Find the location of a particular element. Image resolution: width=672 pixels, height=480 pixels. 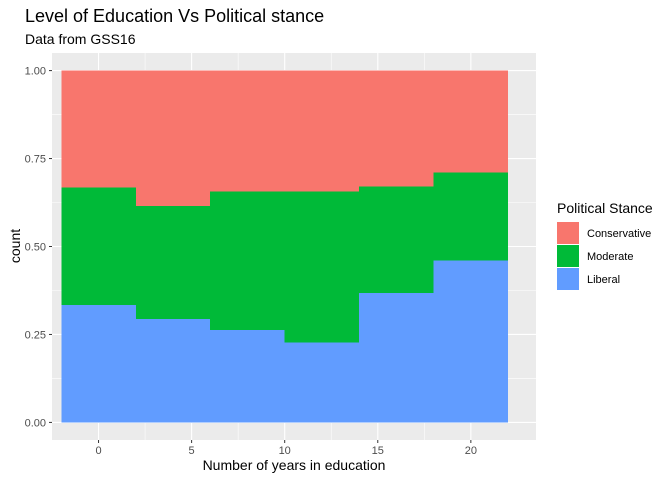

y-tick-label: 0.75 is located at coordinates (35, 160).